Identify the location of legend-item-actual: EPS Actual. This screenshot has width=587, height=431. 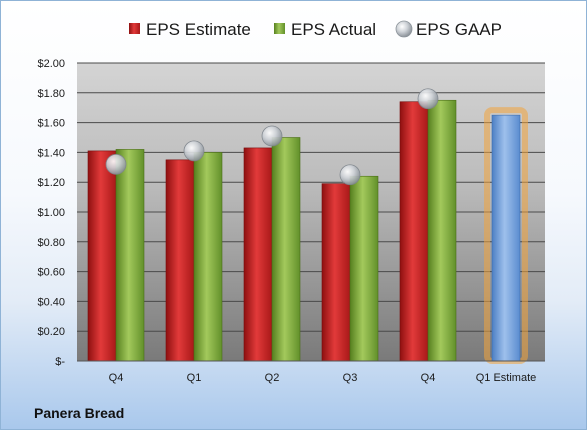
(325, 29).